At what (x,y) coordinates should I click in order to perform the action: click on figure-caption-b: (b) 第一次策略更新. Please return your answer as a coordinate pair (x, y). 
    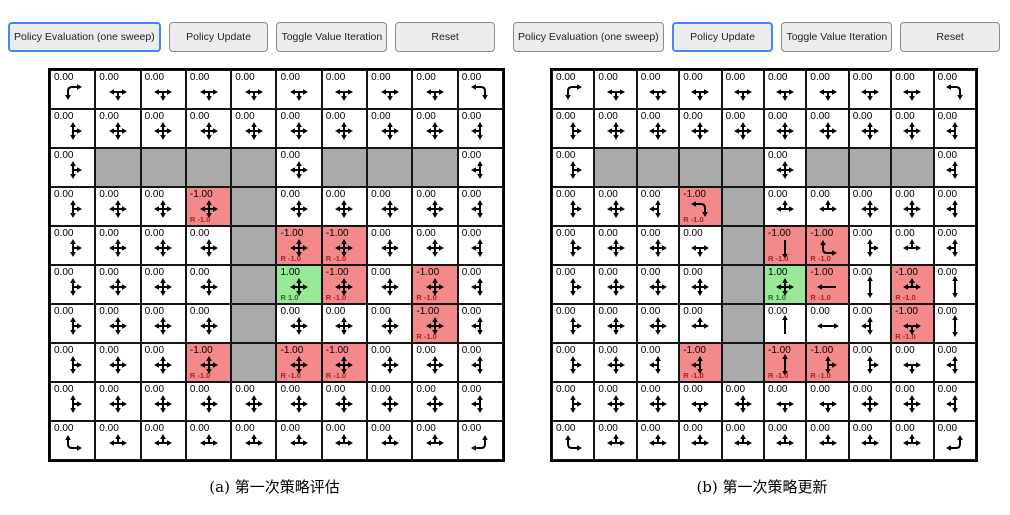
    Looking at the image, I should click on (762, 487).